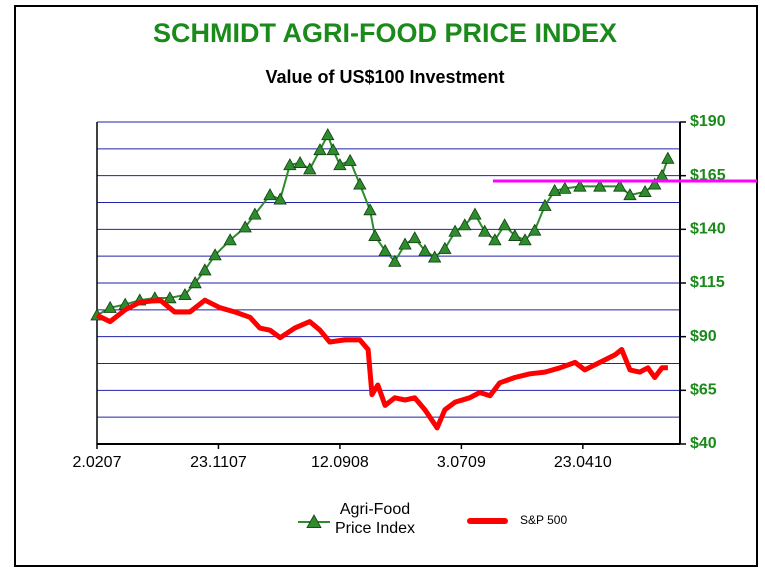  What do you see at coordinates (340, 462) in the screenshot?
I see `x-tick-label: 12.0908` at bounding box center [340, 462].